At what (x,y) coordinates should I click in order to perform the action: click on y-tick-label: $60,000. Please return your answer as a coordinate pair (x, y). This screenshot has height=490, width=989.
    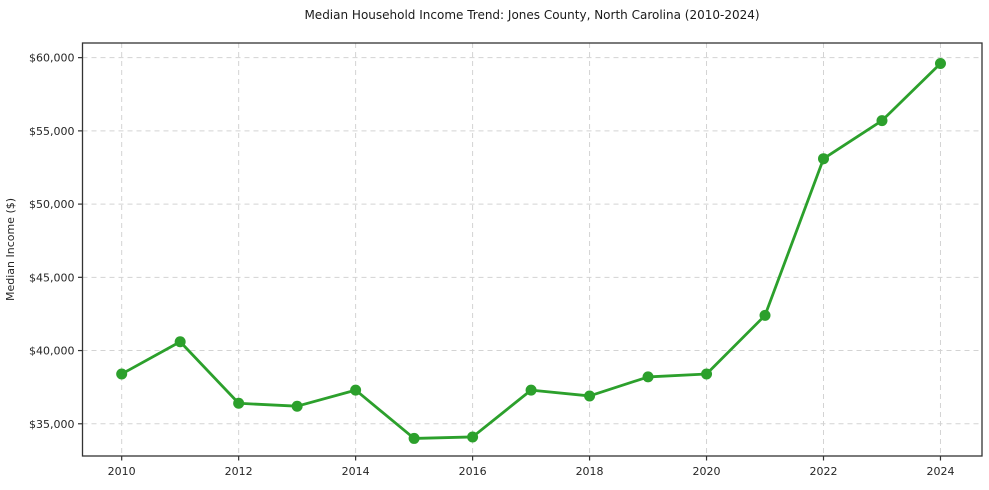
    Looking at the image, I should click on (52, 58).